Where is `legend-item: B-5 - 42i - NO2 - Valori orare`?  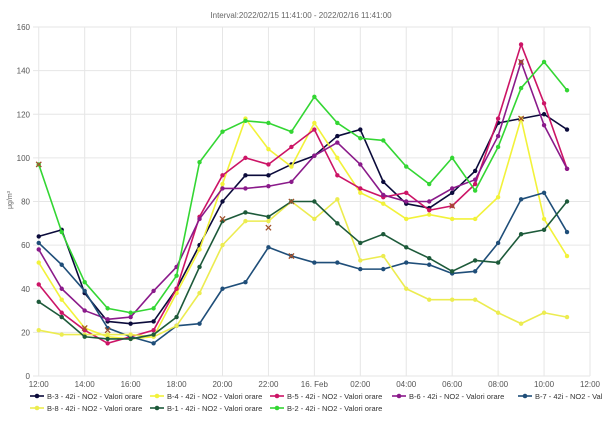 legend-item: B-5 - 42i - NO2 - Valori orare is located at coordinates (326, 396).